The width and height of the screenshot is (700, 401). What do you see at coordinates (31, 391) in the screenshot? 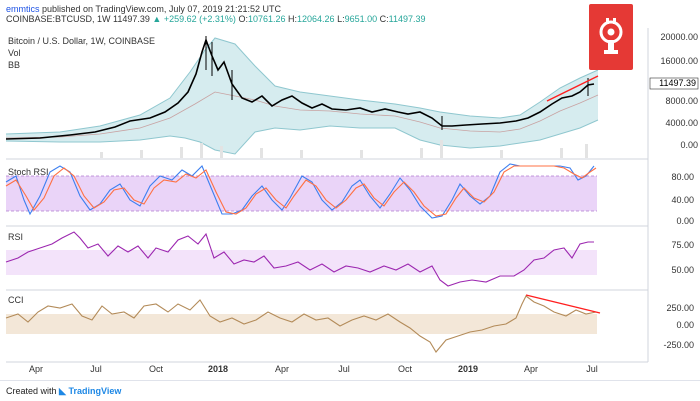
I see `created-with-label: Created with` at bounding box center [31, 391].